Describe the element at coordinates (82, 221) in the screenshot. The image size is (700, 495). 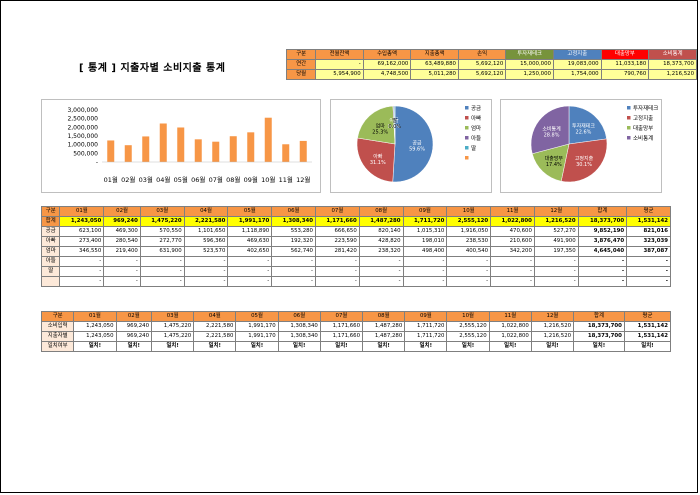
I see `main-cell: 1,243,050` at that location.